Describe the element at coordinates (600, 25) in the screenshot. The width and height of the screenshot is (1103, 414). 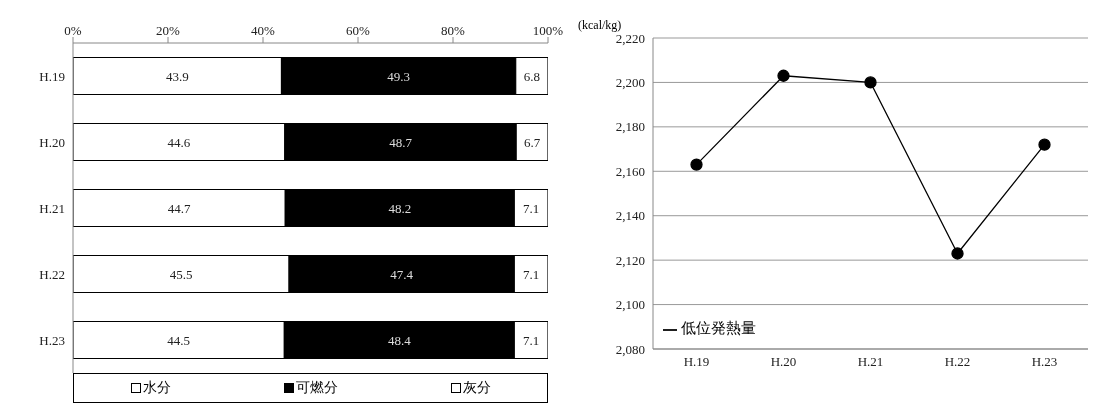
I see `y-axis-title: (kcal/kg)` at that location.